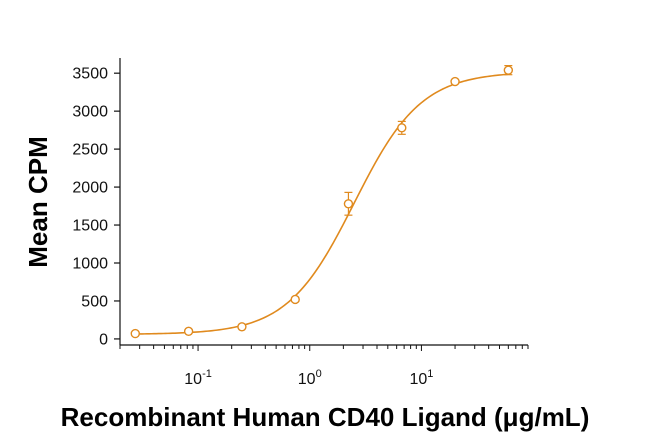 The height and width of the screenshot is (441, 650). What do you see at coordinates (207, 374) in the screenshot?
I see `x-tick-exponent: -1` at bounding box center [207, 374].